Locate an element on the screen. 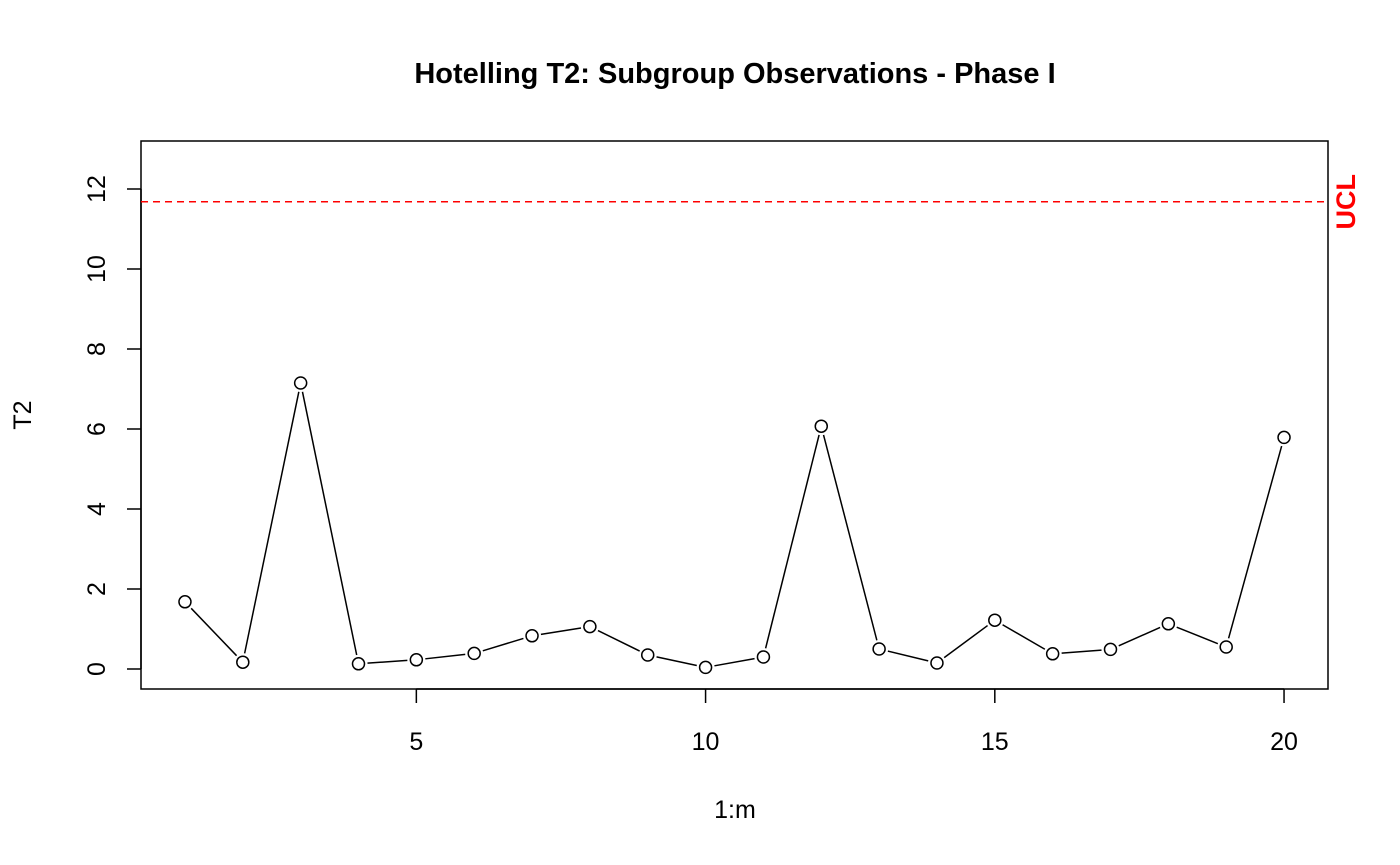 The width and height of the screenshot is (1400, 865). y-axis: 0 2 4 6 8 10 12 is located at coordinates (112, 425).